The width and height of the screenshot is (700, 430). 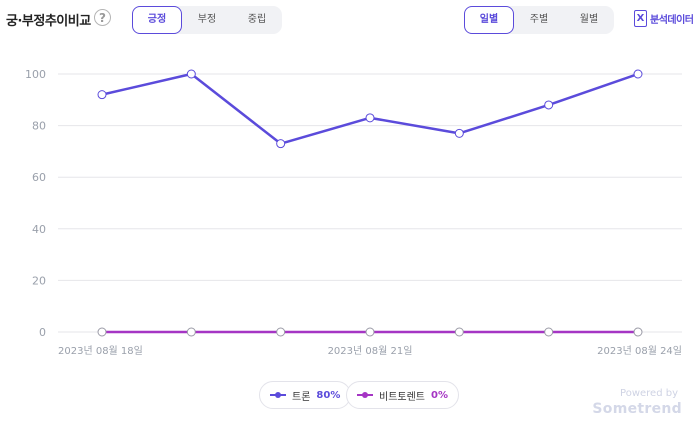 I want to click on excel-icon: X, so click(x=640, y=18).